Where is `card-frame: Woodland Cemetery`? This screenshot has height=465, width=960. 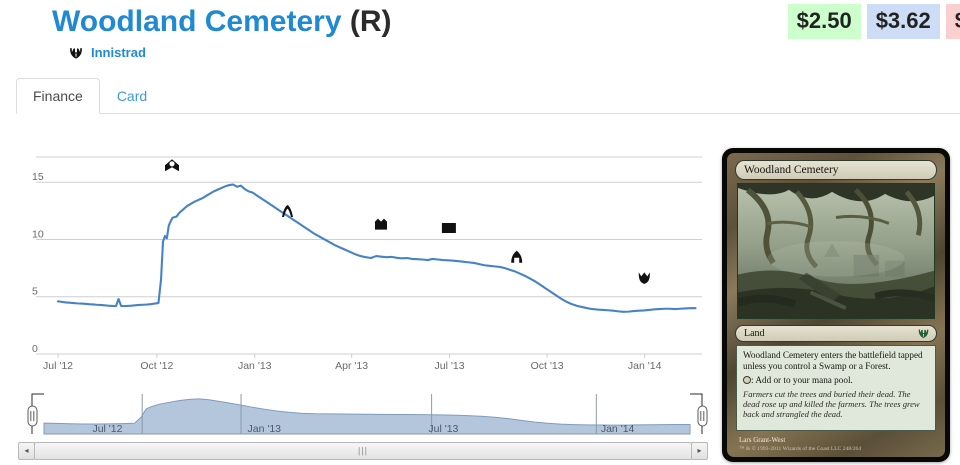
card-frame: Woodland Cemetery is located at coordinates (836, 305).